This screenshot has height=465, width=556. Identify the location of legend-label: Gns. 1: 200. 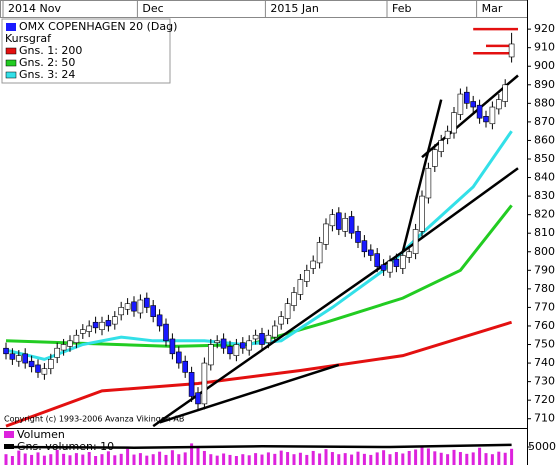
(50, 50).